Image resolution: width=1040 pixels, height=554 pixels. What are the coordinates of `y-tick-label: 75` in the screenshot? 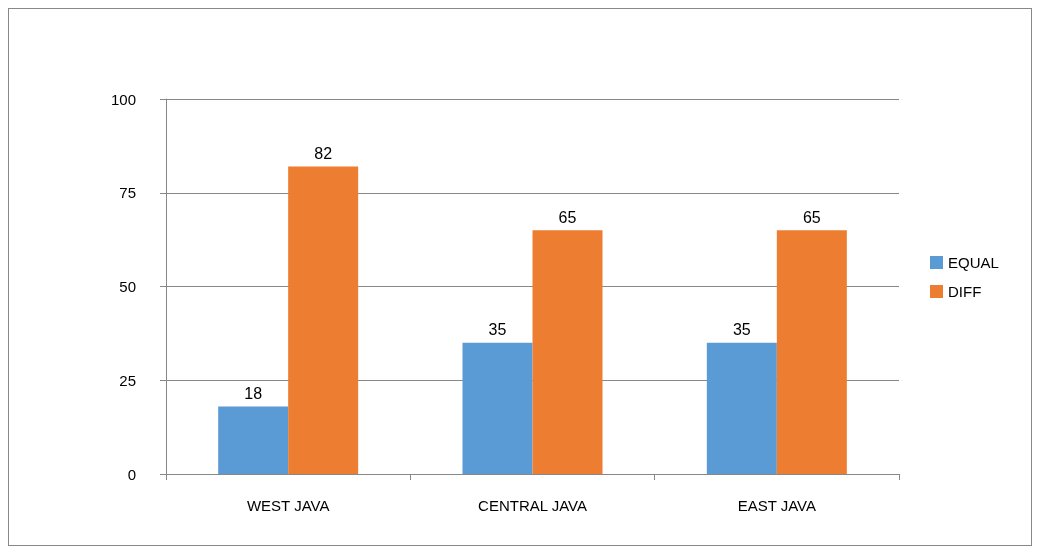 It's located at (127, 193).